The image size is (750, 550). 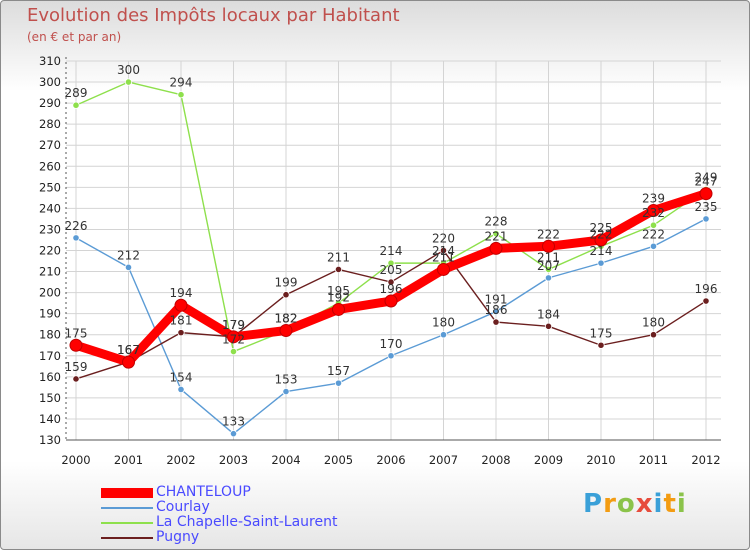 I want to click on x-tick-label: 2004, so click(x=285, y=460).